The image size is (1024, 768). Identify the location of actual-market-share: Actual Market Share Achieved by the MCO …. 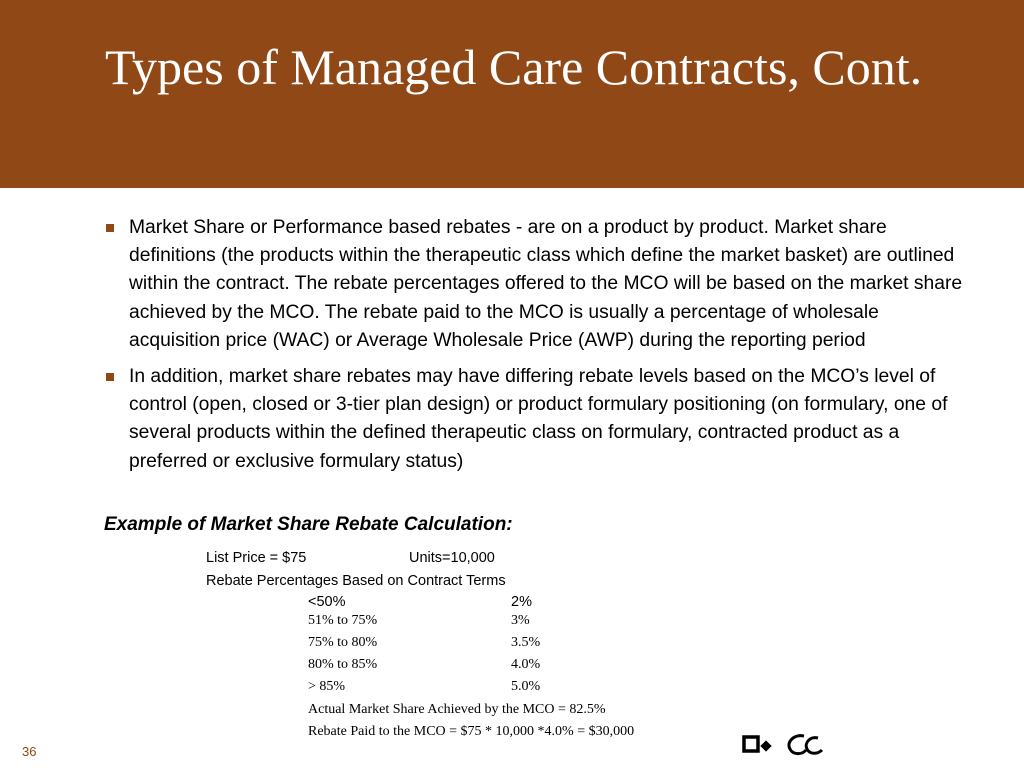
(457, 709).